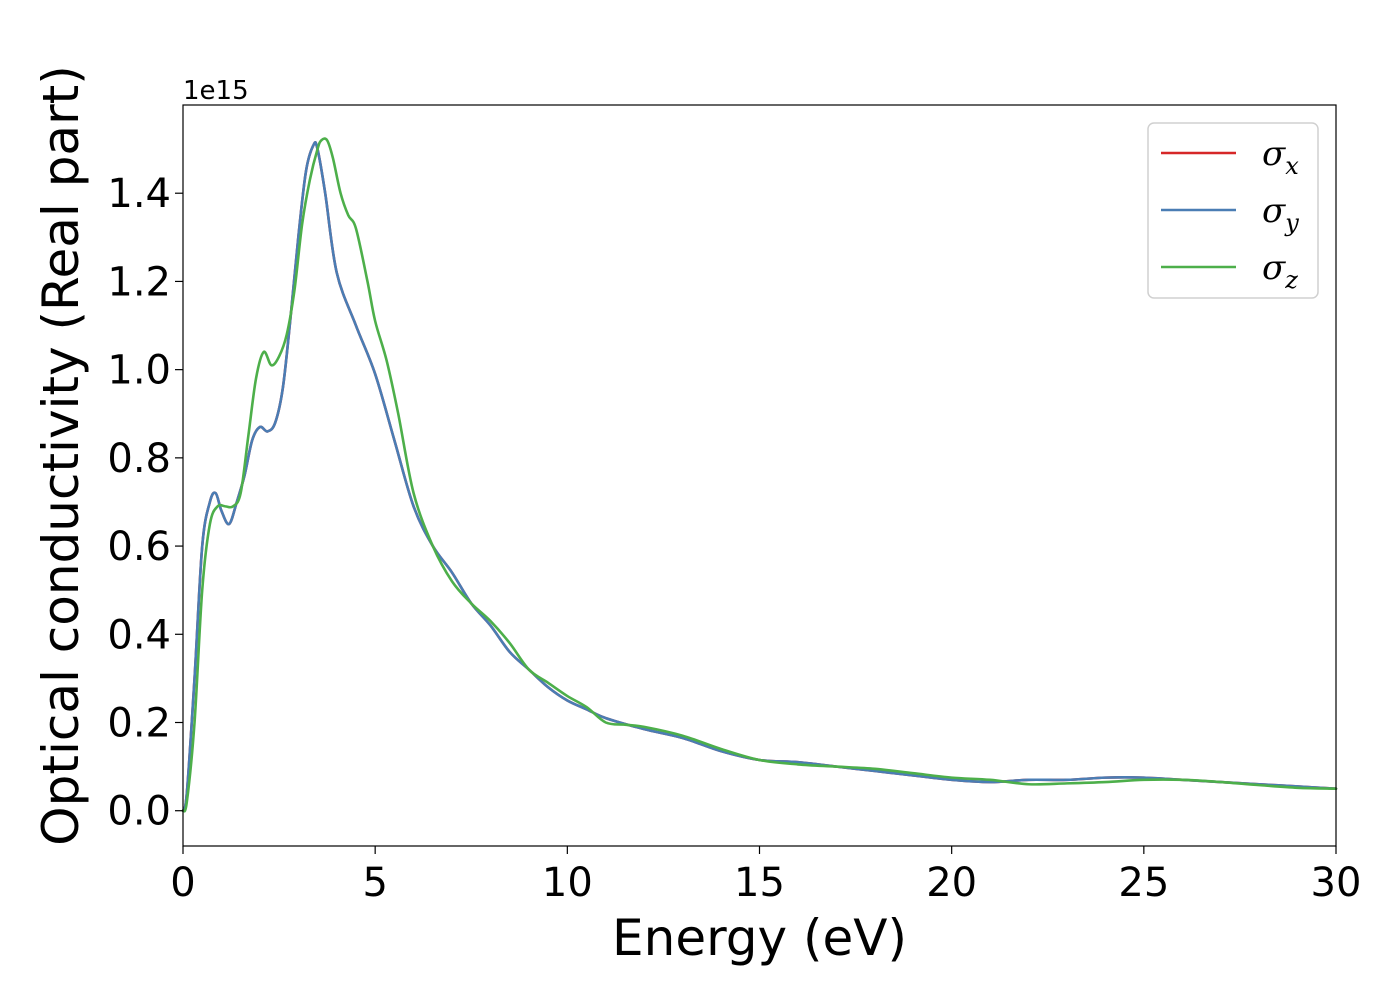 This screenshot has width=1400, height=1005. What do you see at coordinates (139, 459) in the screenshot?
I see `y-tick-label: 0.8` at bounding box center [139, 459].